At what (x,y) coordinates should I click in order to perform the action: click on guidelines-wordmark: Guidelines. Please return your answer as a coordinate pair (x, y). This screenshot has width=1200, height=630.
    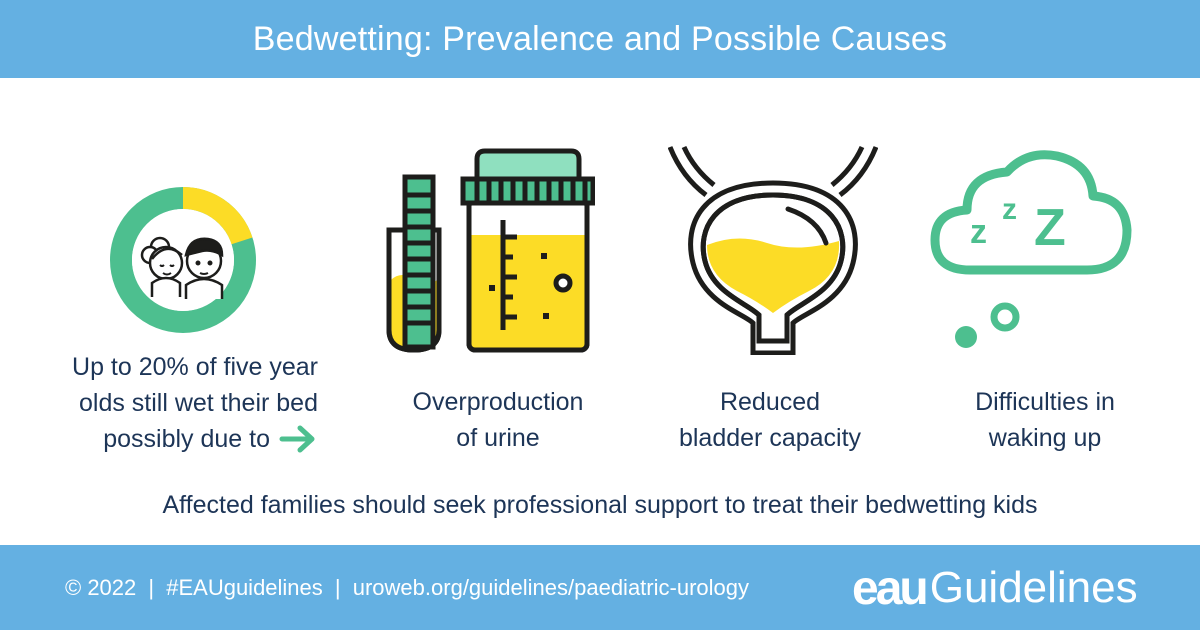
    Looking at the image, I should click on (1033, 587).